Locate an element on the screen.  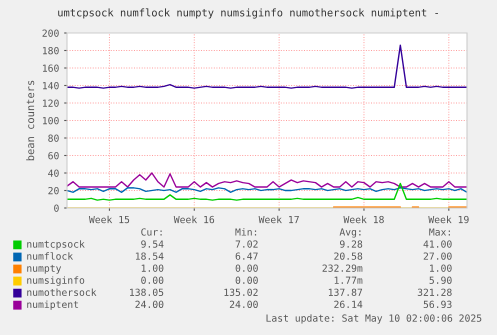
y-tick-label: 180 is located at coordinates (50, 50).